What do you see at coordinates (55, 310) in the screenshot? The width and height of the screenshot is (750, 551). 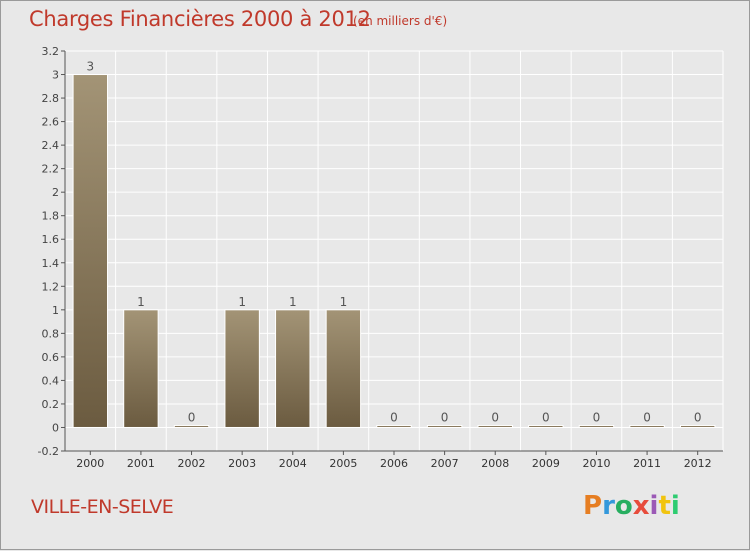 I see `y-tick-label: 1` at bounding box center [55, 310].